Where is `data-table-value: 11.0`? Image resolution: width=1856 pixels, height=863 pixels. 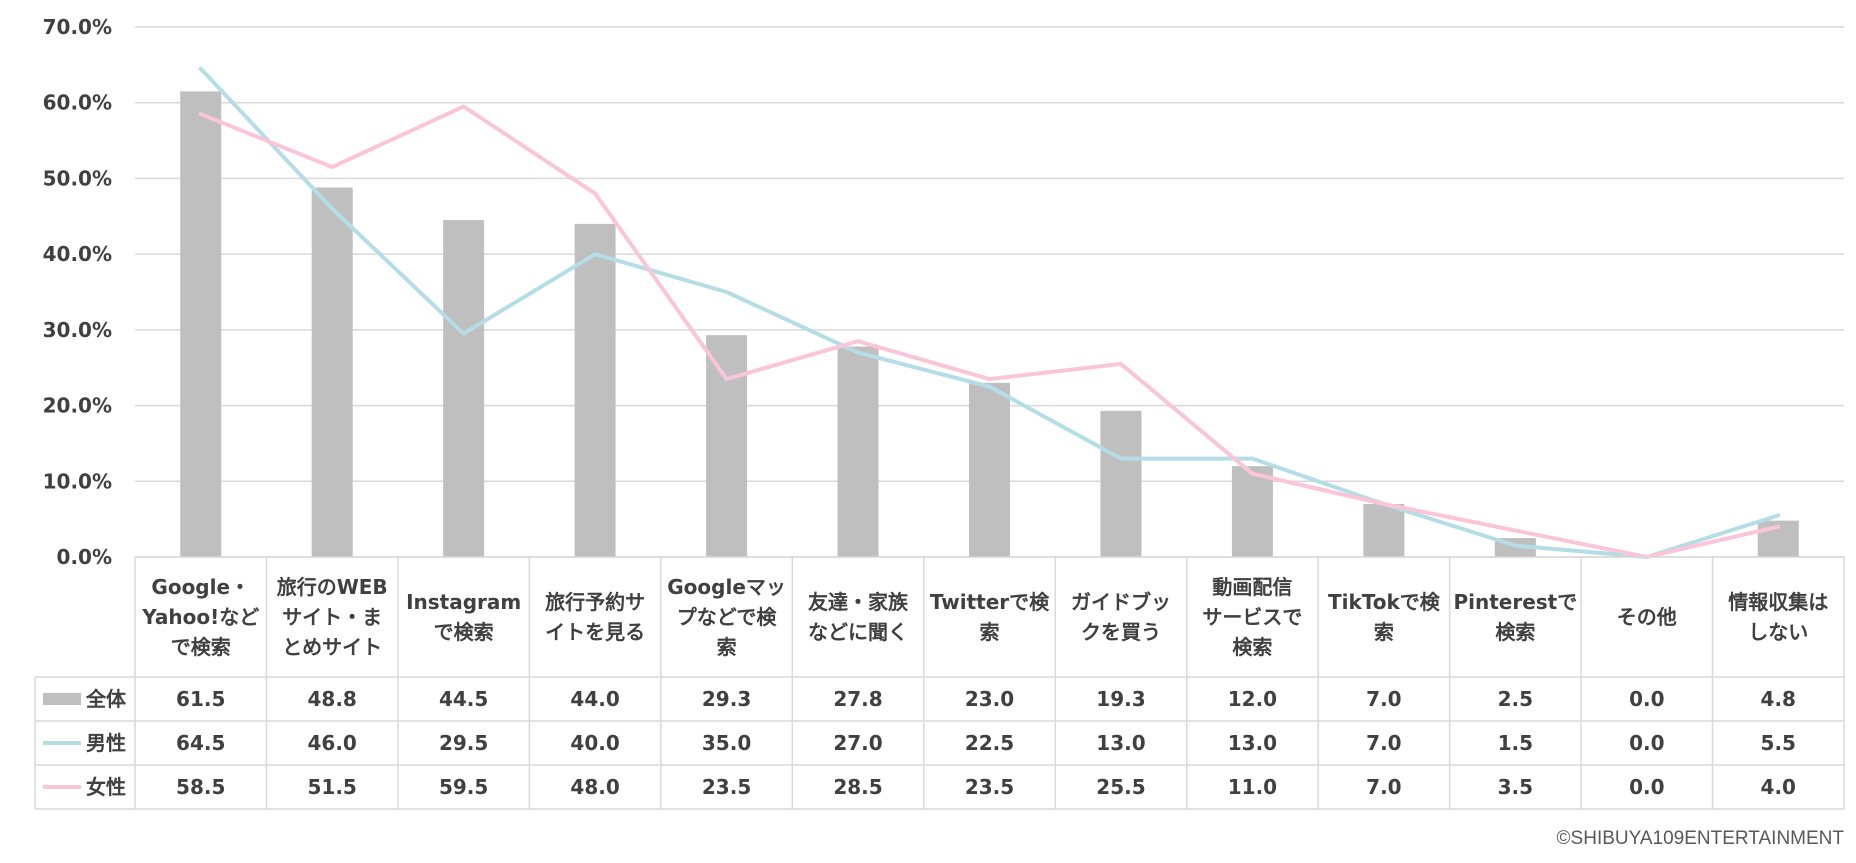
data-table-value: 11.0 is located at coordinates (1252, 787).